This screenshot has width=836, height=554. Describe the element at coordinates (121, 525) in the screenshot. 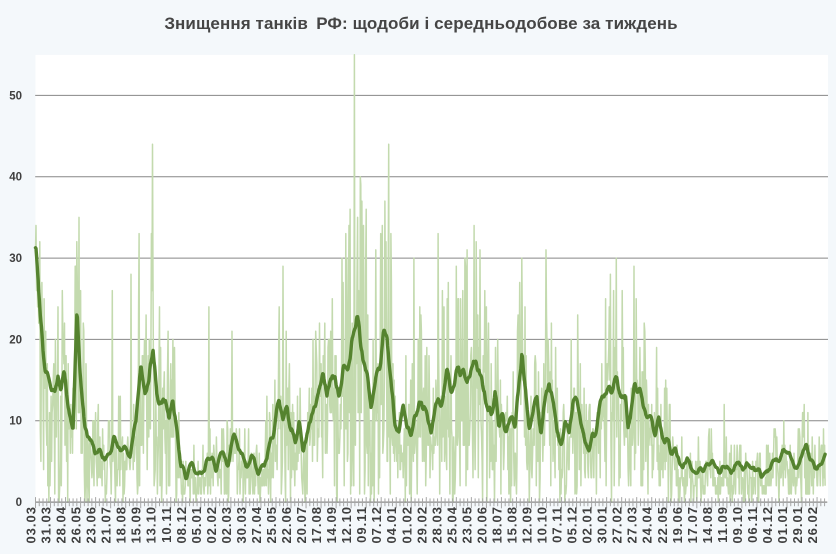

I see `svg-text: 18.08` at that location.